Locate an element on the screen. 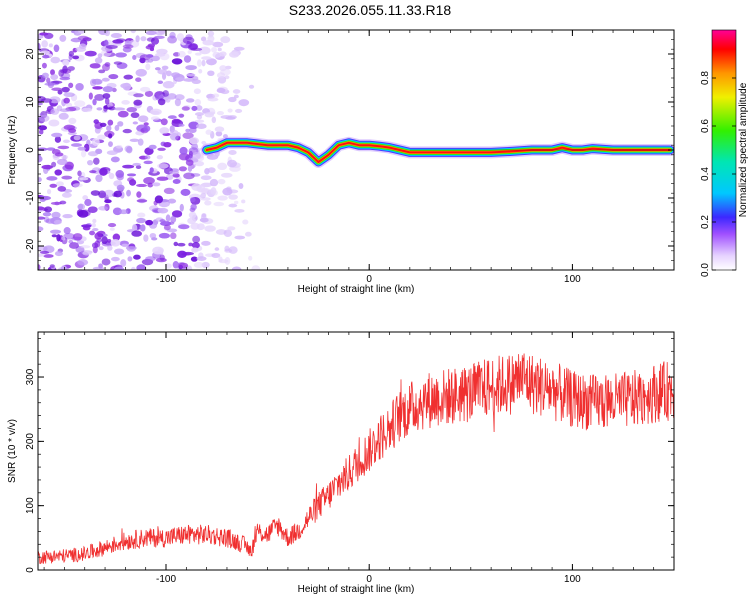 This screenshot has height=600, width=750. spectrogram-xtick-label: 0 is located at coordinates (369, 279).